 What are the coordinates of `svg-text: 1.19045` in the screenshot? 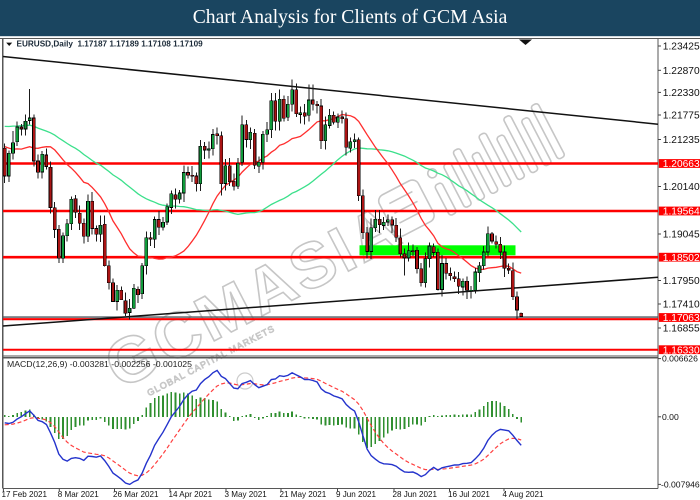 It's located at (681, 235).